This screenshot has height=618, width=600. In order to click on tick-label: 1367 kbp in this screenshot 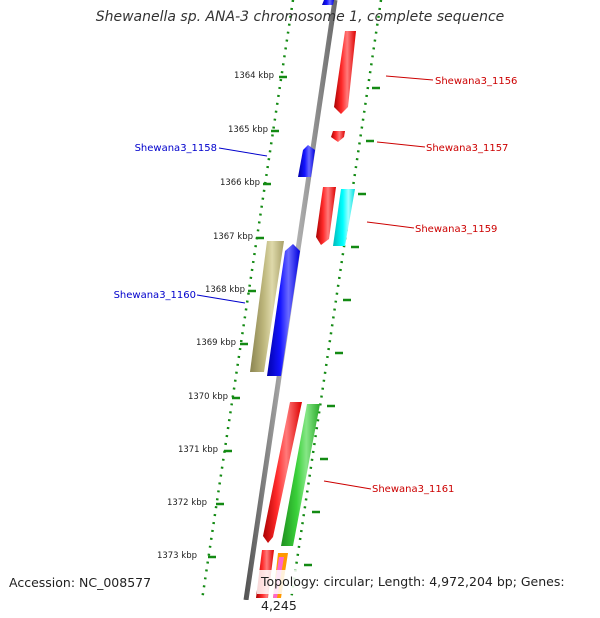, I will do `click(233, 237)`.